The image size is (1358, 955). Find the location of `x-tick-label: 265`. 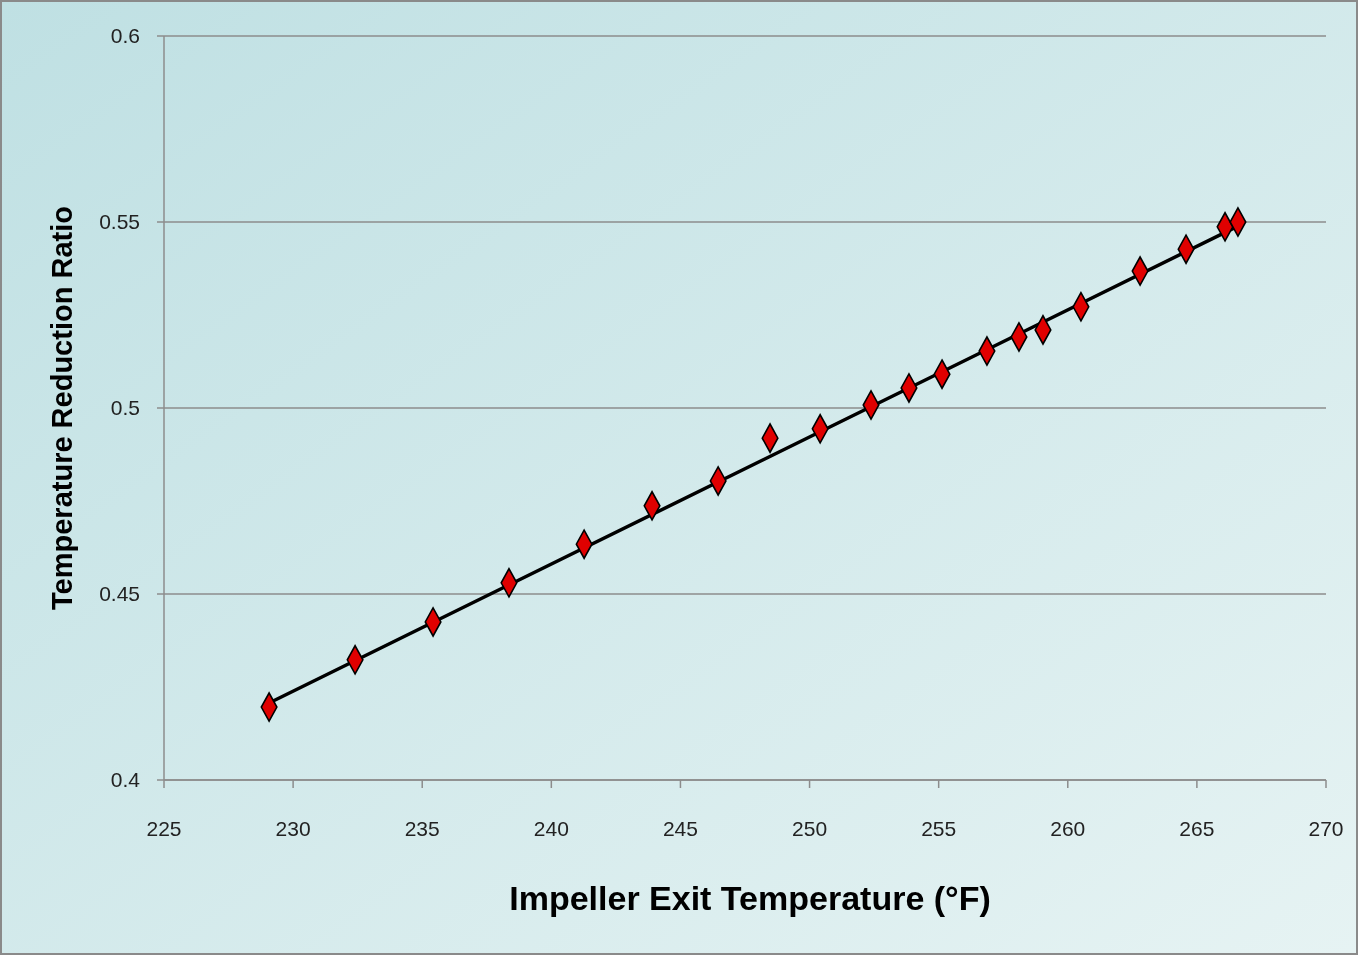

x-tick-label: 265 is located at coordinates (1197, 828).